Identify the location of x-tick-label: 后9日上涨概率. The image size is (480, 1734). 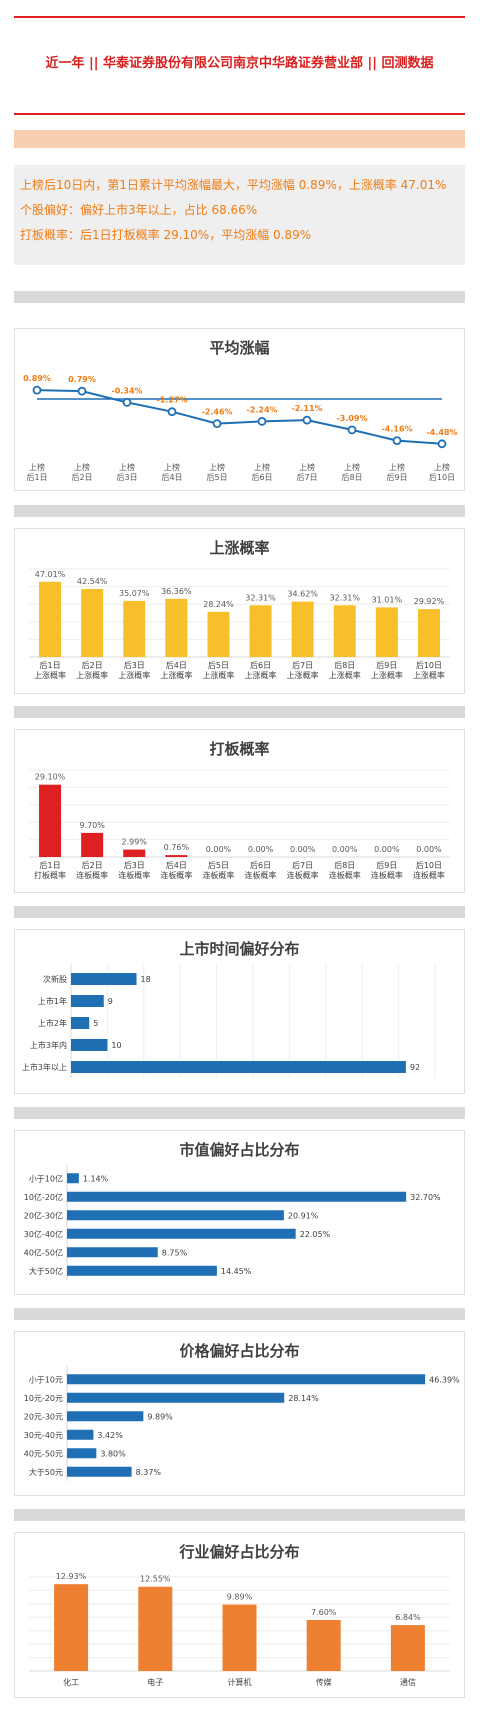
(387, 670).